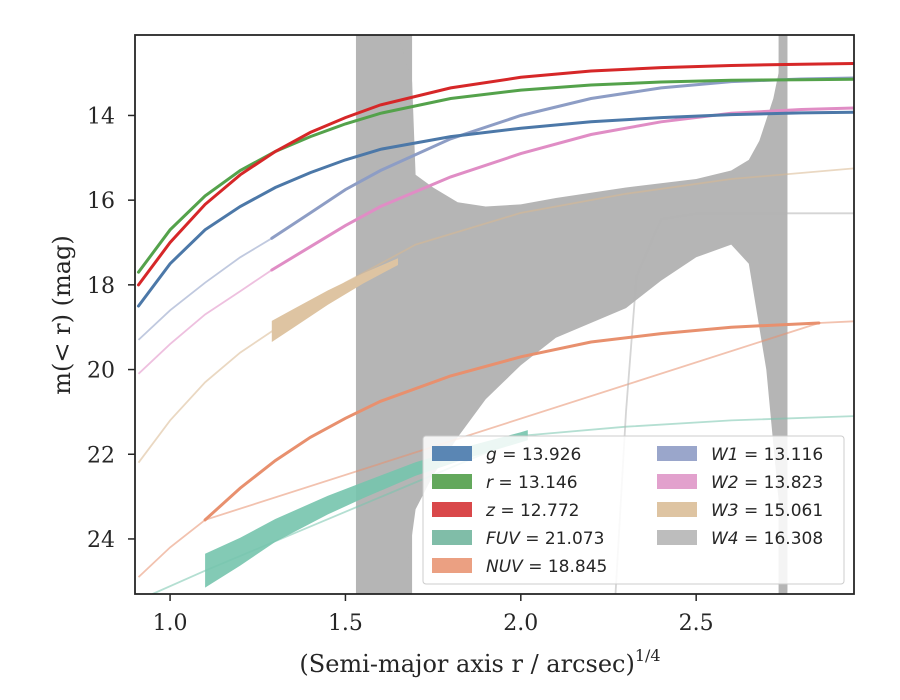  Describe the element at coordinates (452, 481) in the screenshot. I see `legend-swatch-r` at that location.